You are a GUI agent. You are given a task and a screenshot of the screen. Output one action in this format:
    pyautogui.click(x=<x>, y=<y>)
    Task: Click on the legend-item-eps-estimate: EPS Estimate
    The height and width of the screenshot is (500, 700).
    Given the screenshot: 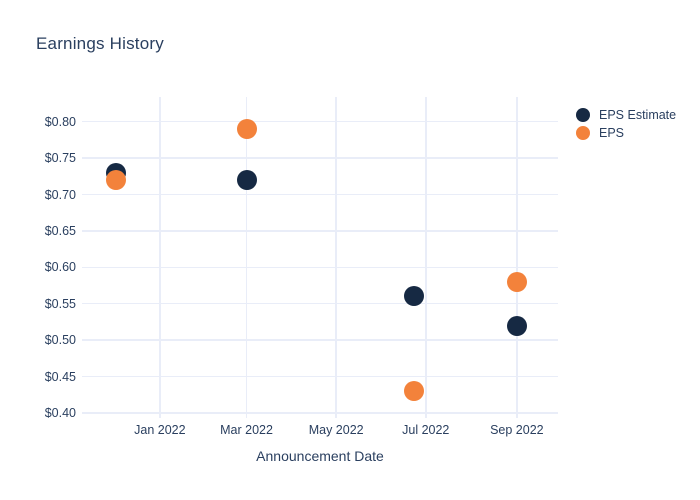 What is the action you would take?
    pyautogui.click(x=624, y=115)
    